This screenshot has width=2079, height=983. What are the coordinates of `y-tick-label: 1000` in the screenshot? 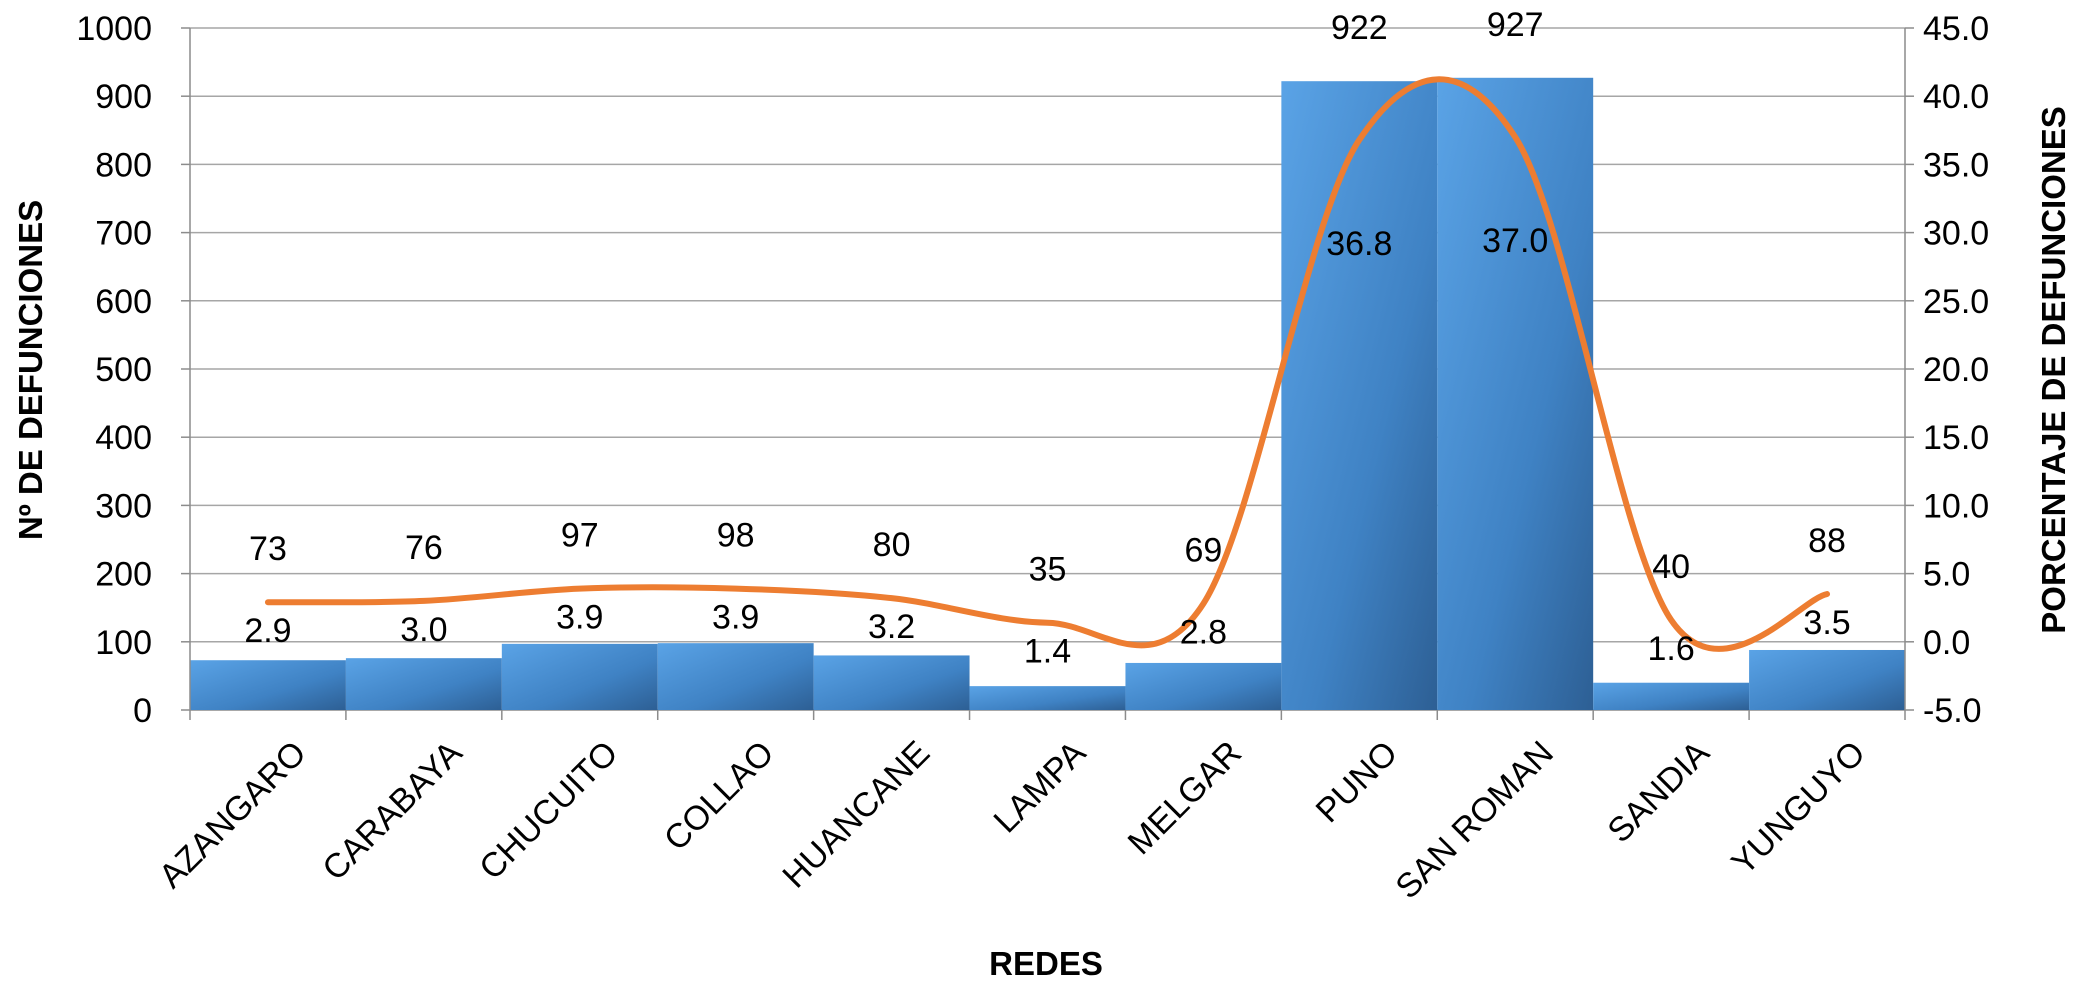 It's located at (114, 29).